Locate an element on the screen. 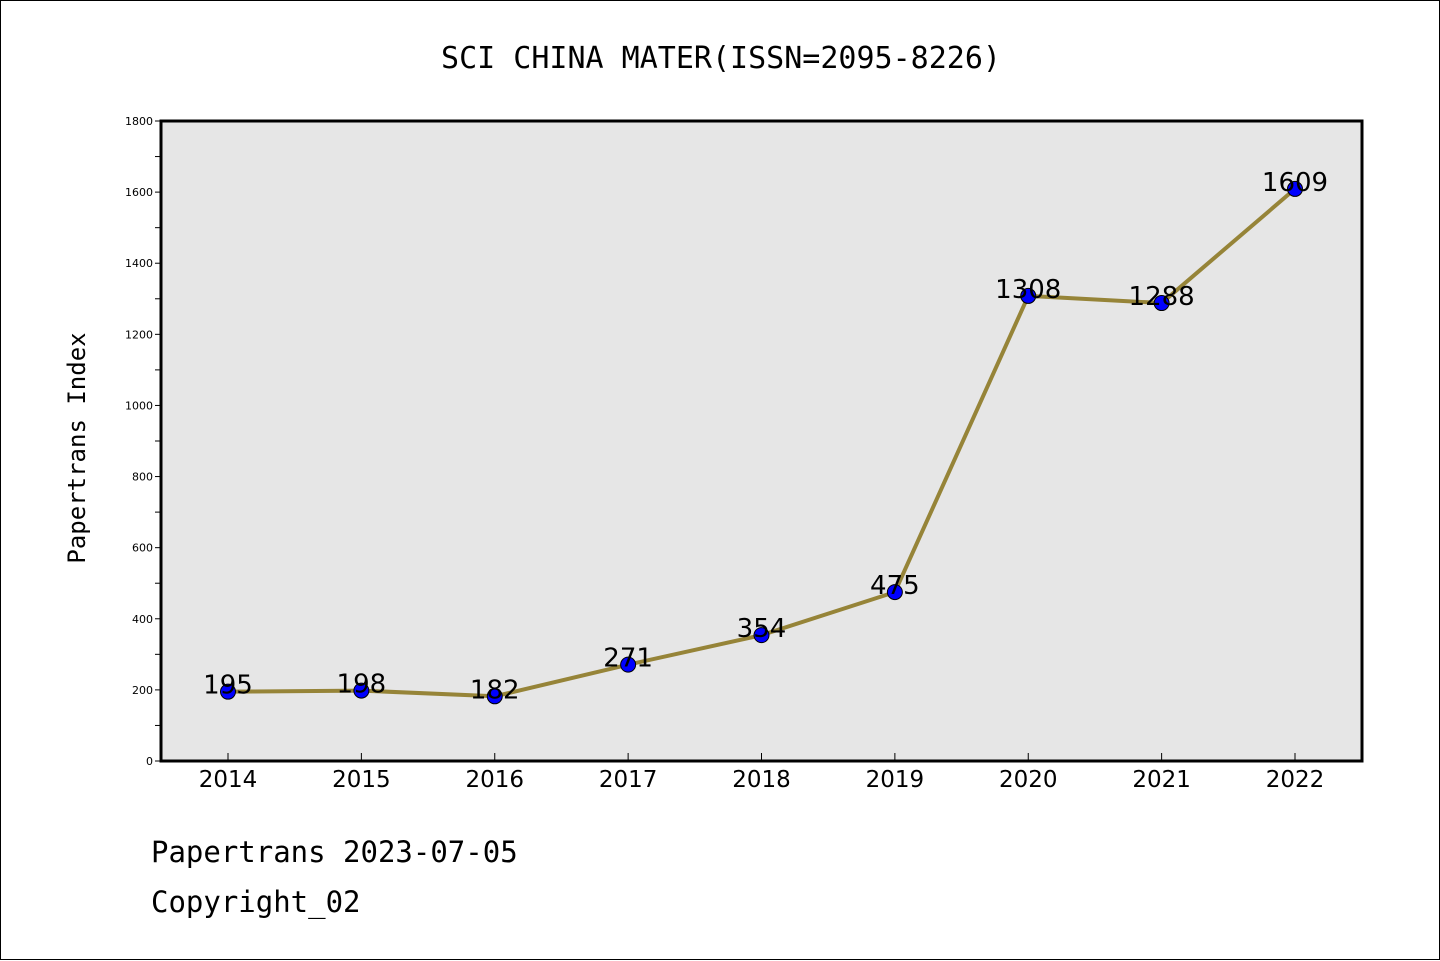 This screenshot has width=1440, height=961. y-axis-label: Papertrans Index is located at coordinates (77, 447).